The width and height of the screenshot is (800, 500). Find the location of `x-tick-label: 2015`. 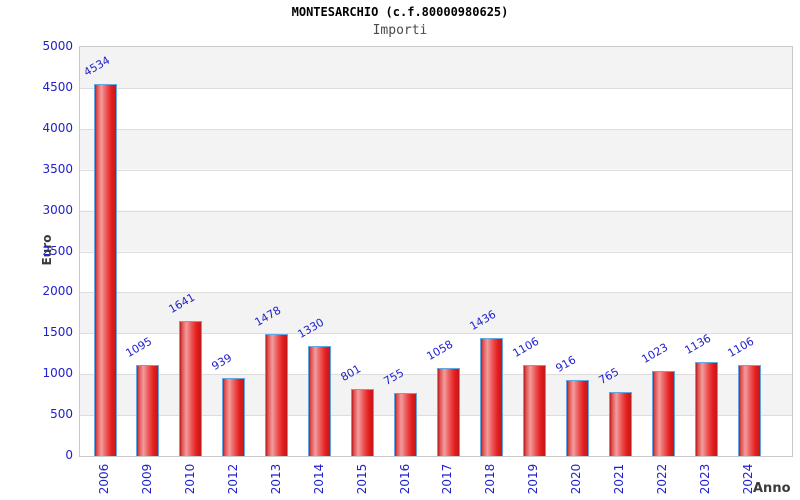

x-tick-label: 2015 is located at coordinates (361, 479).